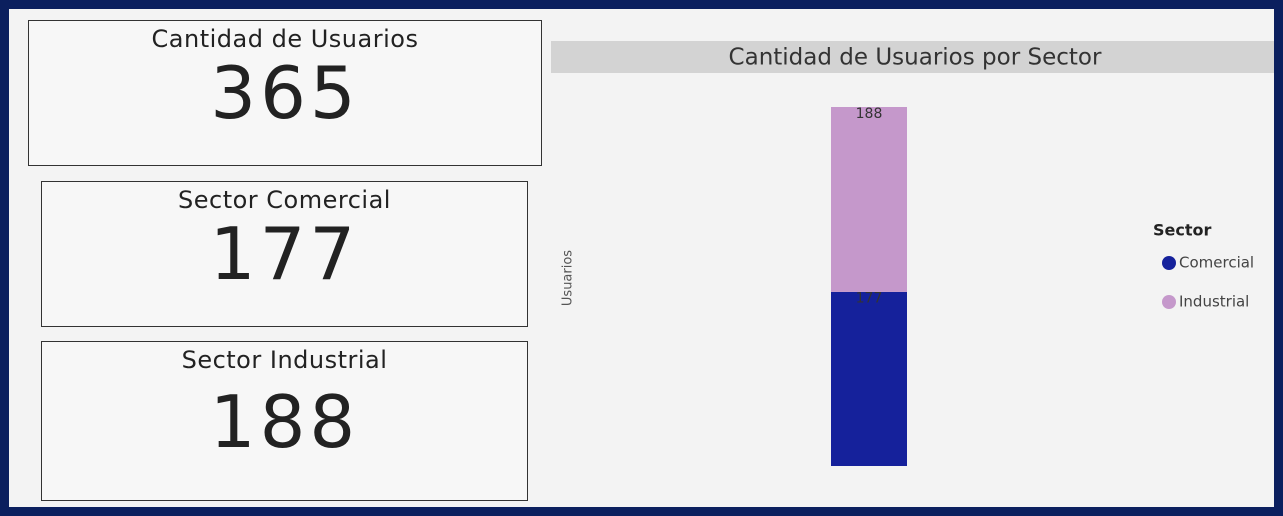 The height and width of the screenshot is (516, 1283). Describe the element at coordinates (915, 58) in the screenshot. I see `chart-title: Cantidad de Usuarios por Sector` at that location.